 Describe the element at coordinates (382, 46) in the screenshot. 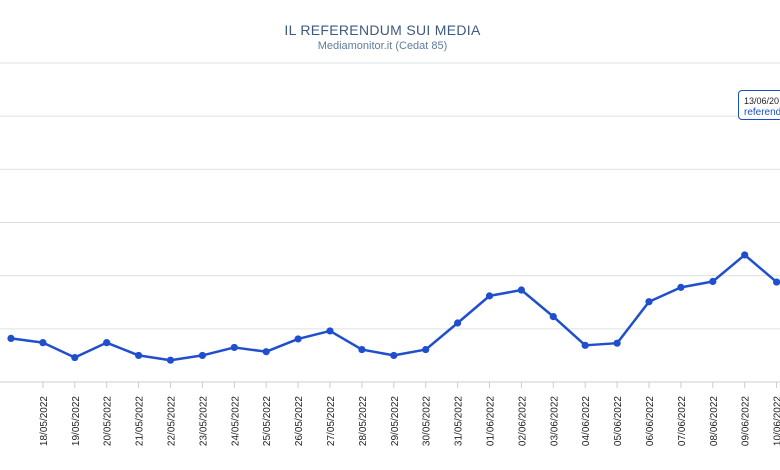

I see `chart-subtitle: Mediamonitor.it (Cedat 85)` at that location.